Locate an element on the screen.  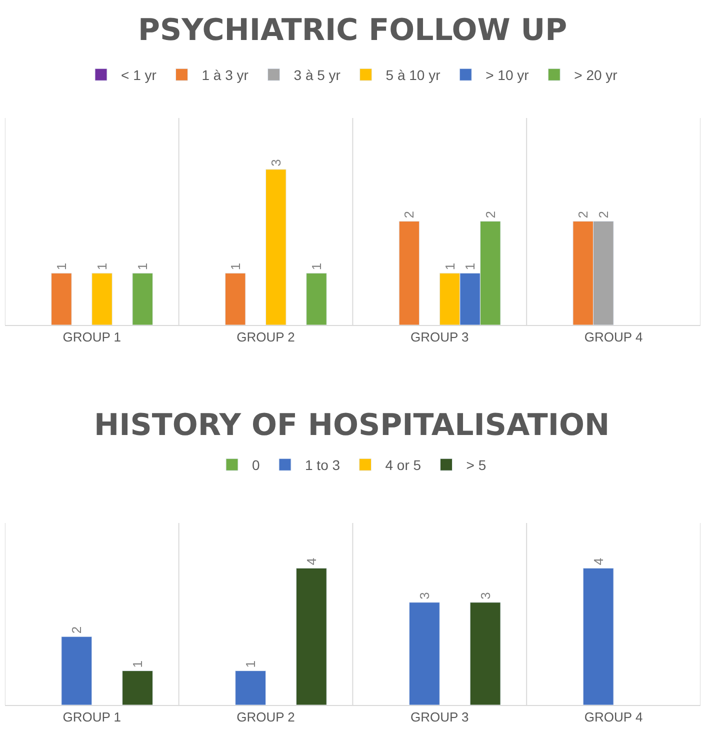
legend-label: 0 is located at coordinates (256, 465).